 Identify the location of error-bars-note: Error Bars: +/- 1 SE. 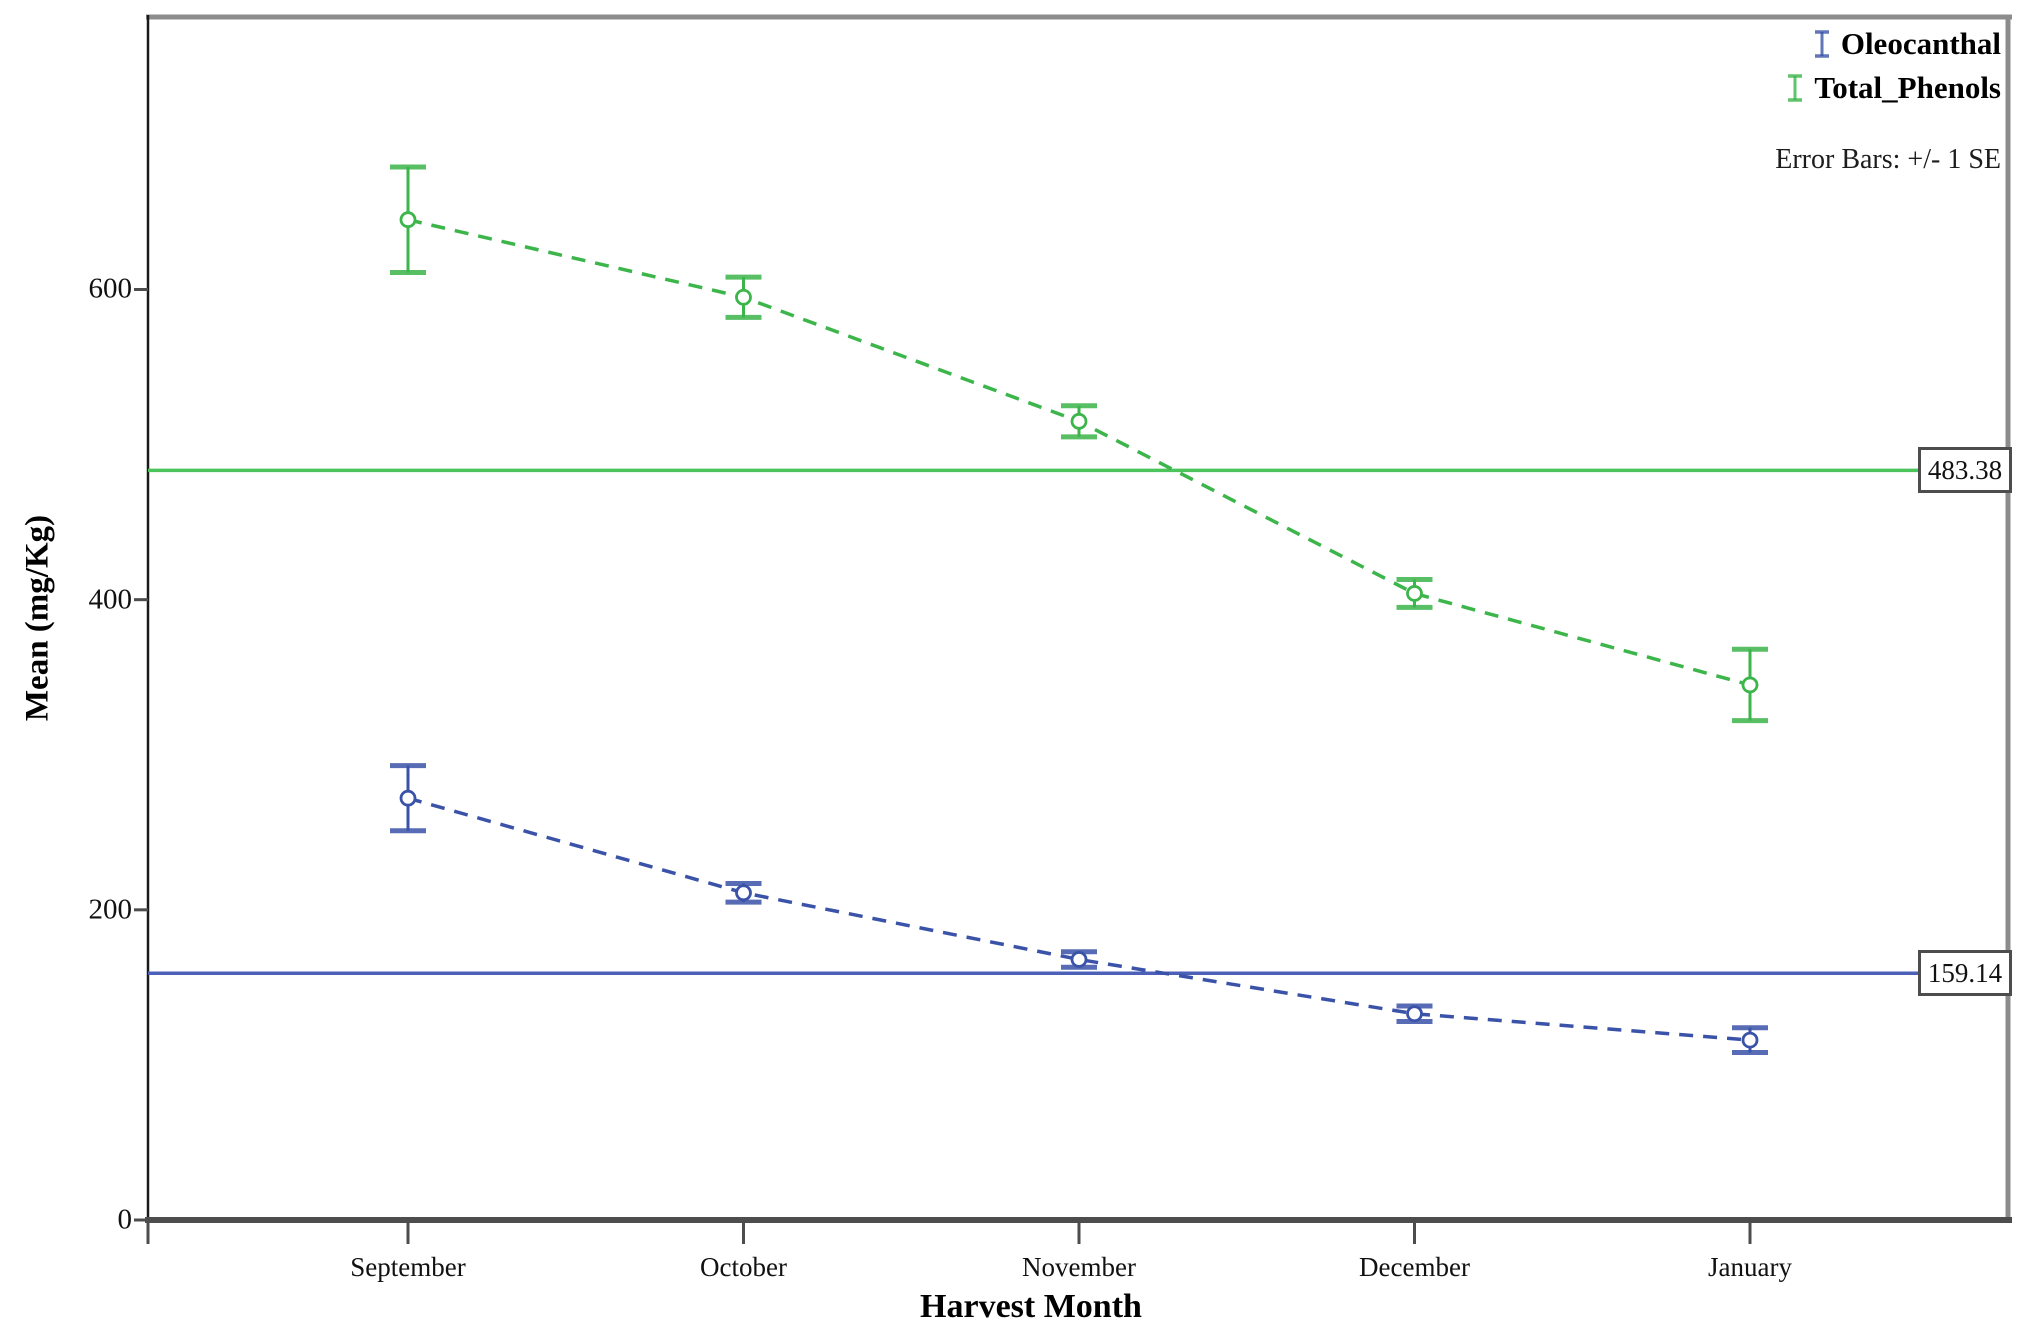
(1888, 159).